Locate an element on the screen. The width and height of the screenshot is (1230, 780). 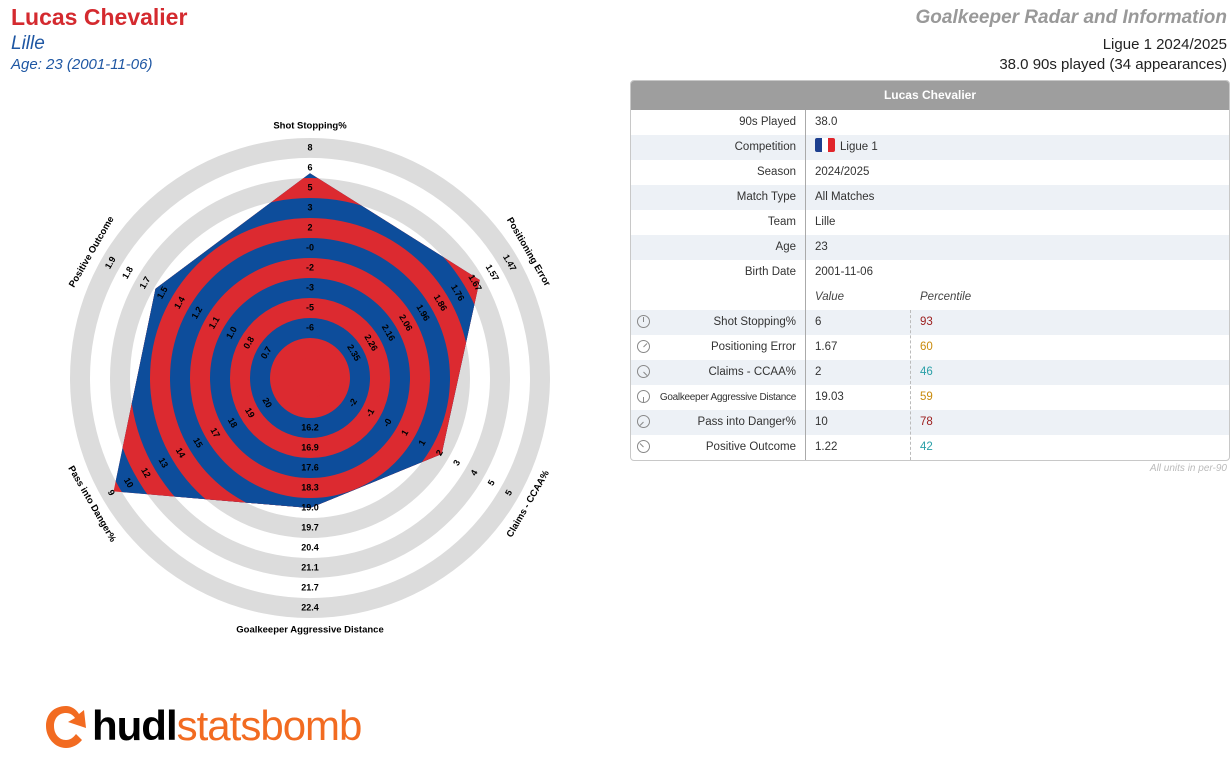
row-value-text: 23 is located at coordinates (821, 247).